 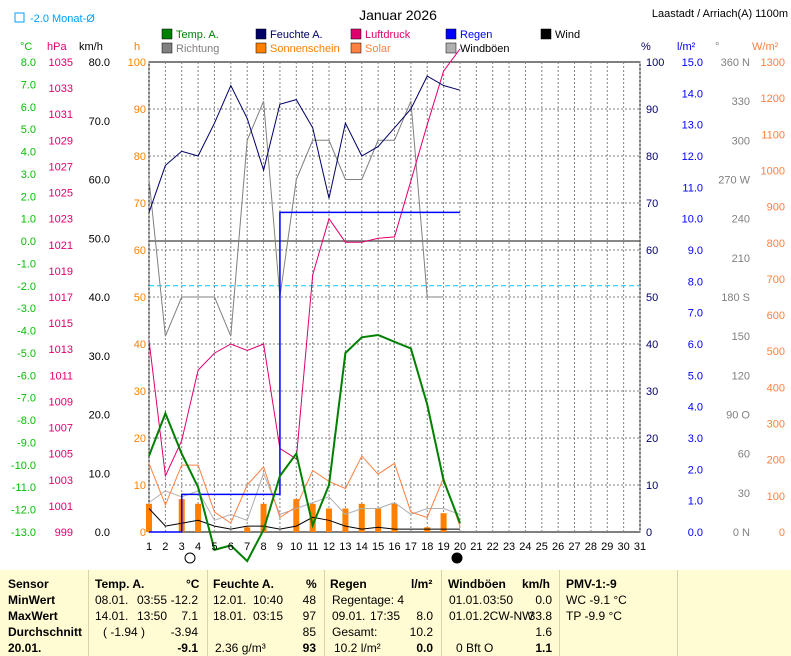 What do you see at coordinates (741, 220) in the screenshot?
I see `direction-tick-label: 240` at bounding box center [741, 220].